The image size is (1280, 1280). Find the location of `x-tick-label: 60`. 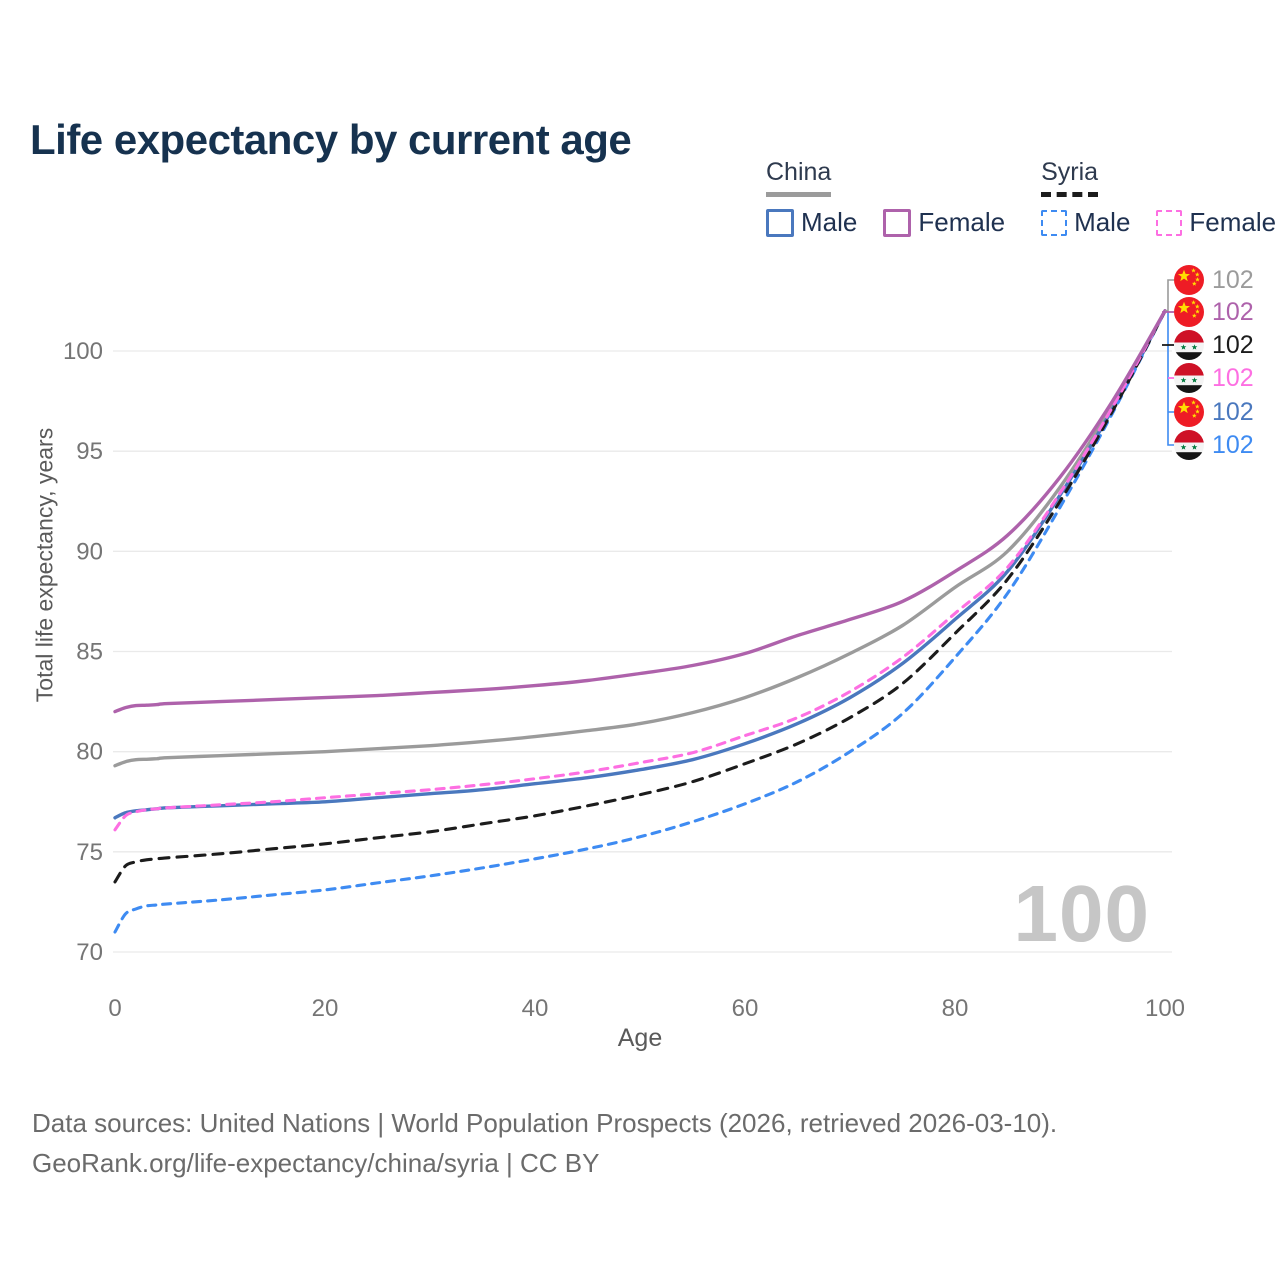

x-tick-label: 60 is located at coordinates (745, 1008).